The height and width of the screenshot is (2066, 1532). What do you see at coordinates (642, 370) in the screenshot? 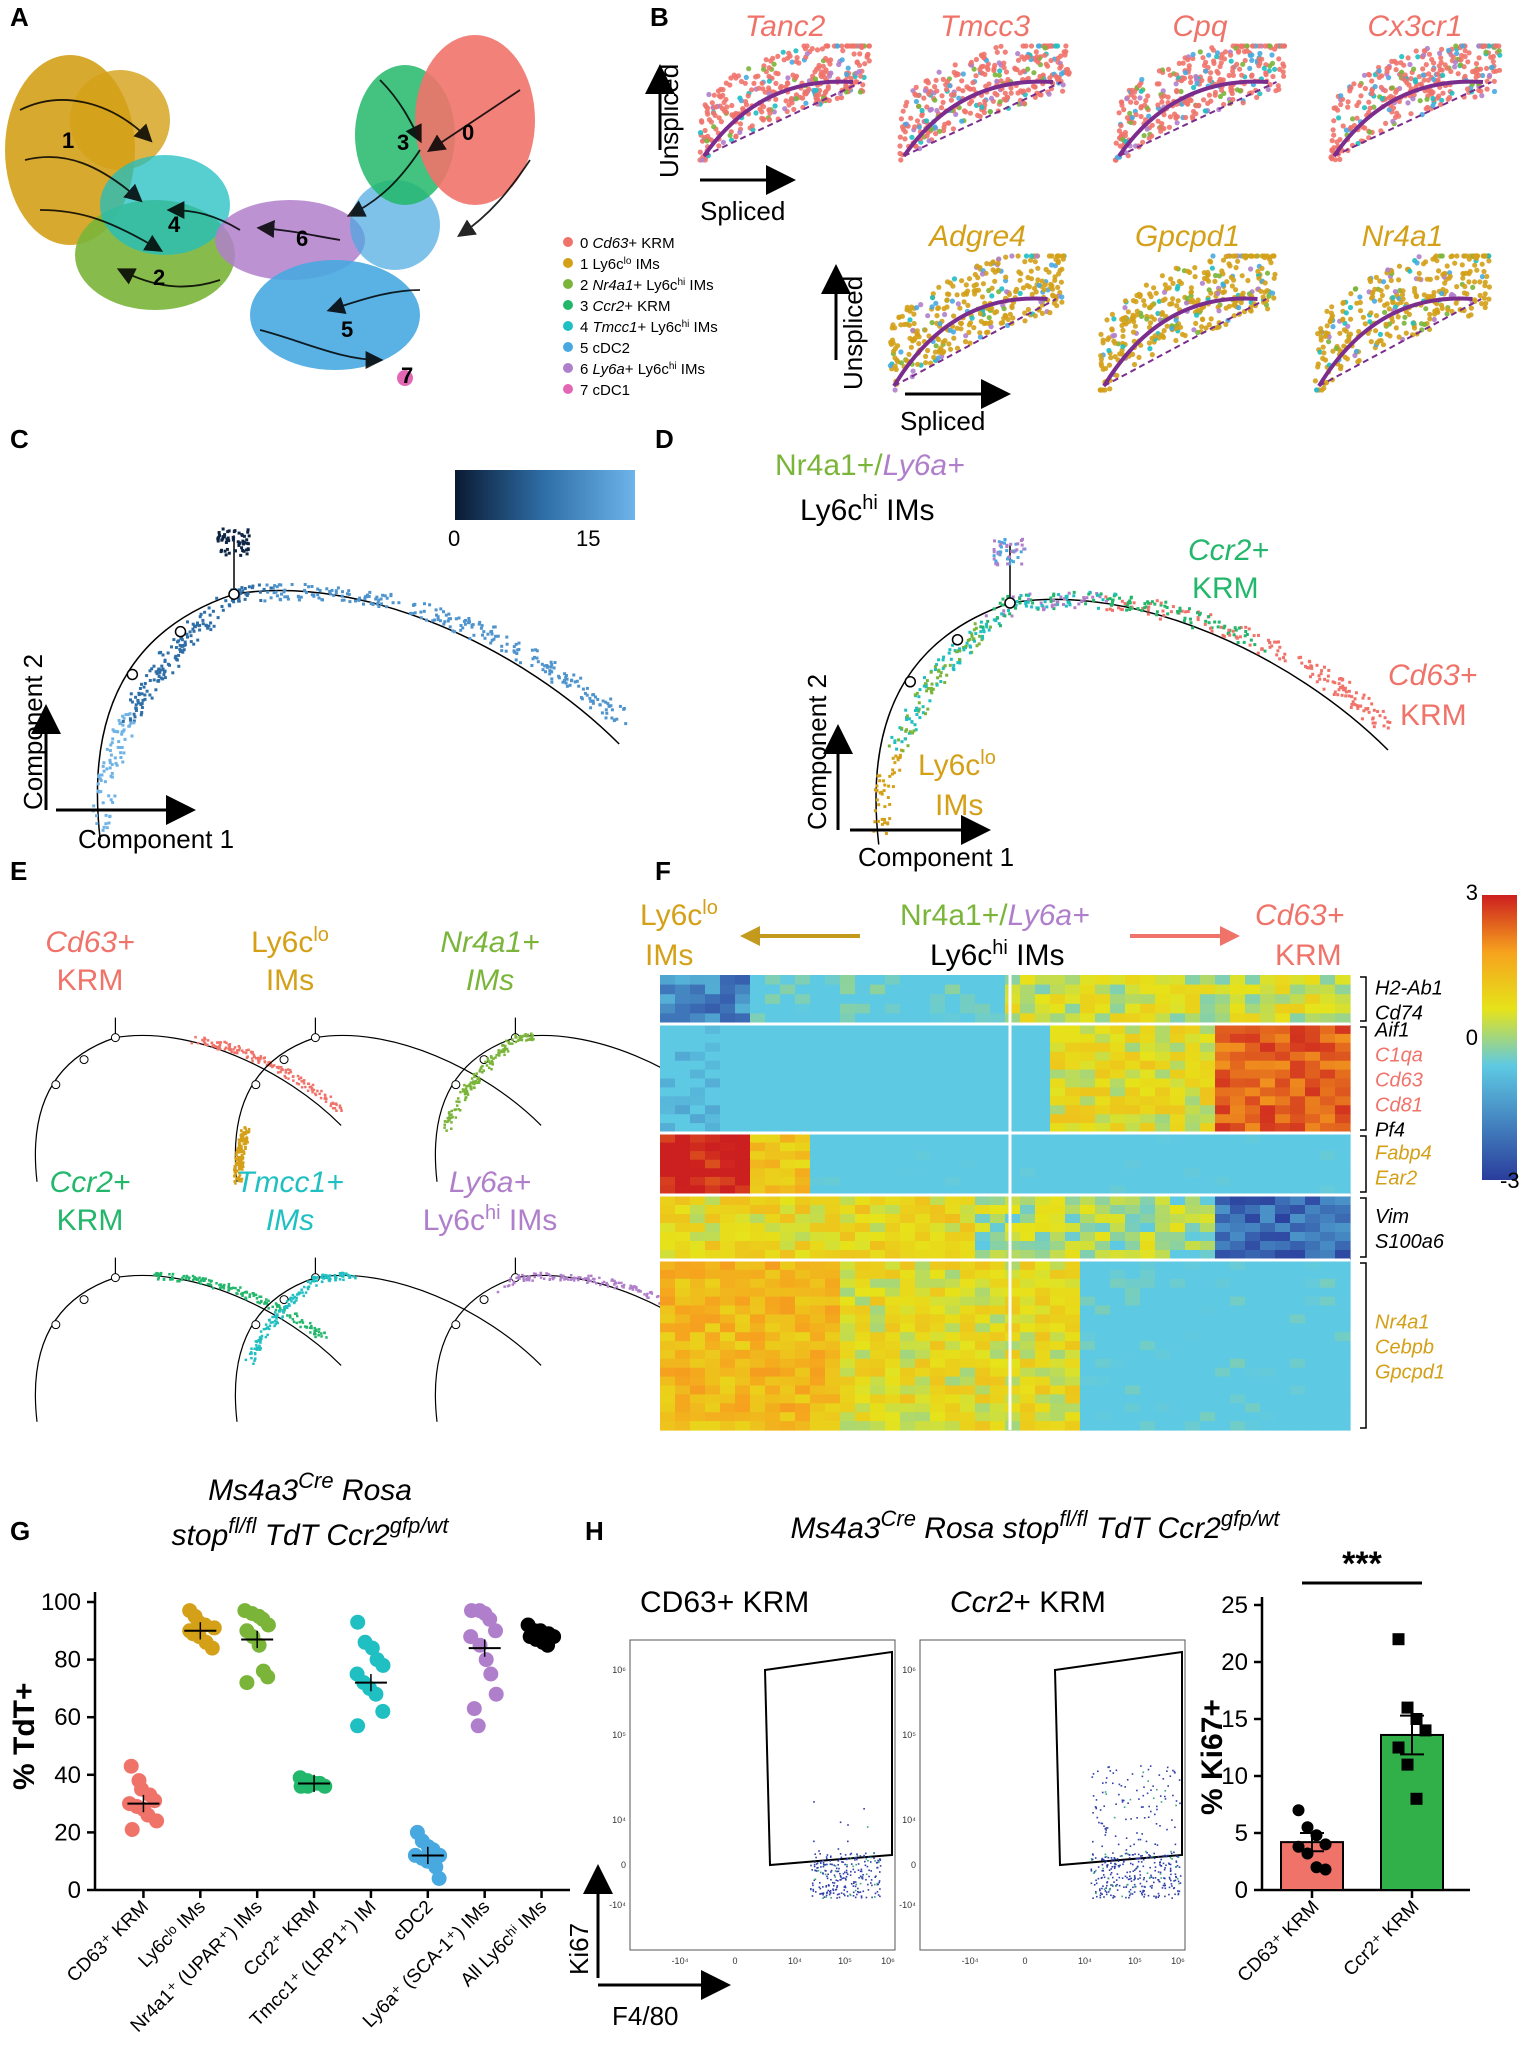
I see `legend-entry: 6 Ly6a+ Ly6chi IMs` at bounding box center [642, 370].